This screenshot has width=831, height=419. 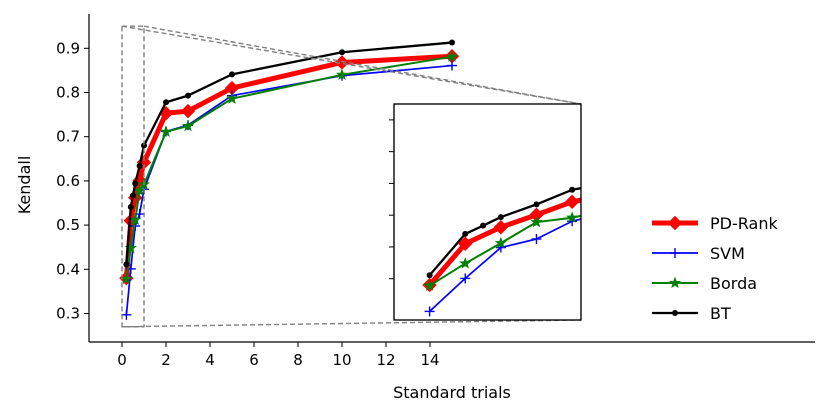 What do you see at coordinates (452, 392) in the screenshot?
I see `x-axis-label: Standard trials` at bounding box center [452, 392].